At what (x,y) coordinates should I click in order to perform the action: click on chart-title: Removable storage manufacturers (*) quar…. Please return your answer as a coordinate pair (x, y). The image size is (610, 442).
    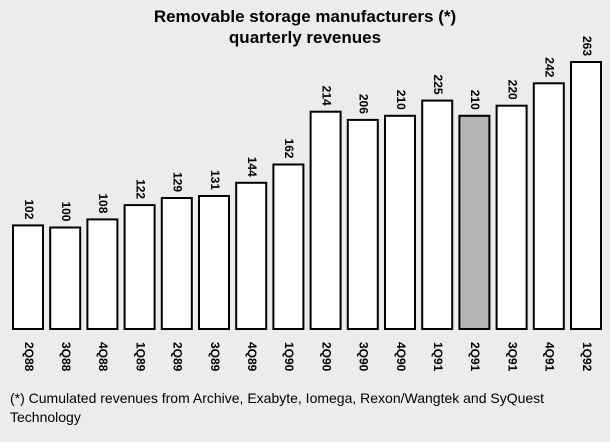
    Looking at the image, I should click on (305, 27).